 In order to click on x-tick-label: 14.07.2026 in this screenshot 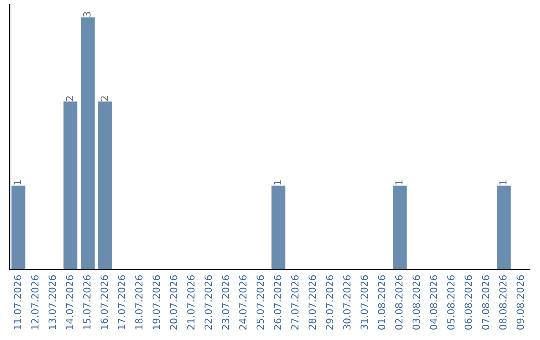, I will do `click(70, 302)`.